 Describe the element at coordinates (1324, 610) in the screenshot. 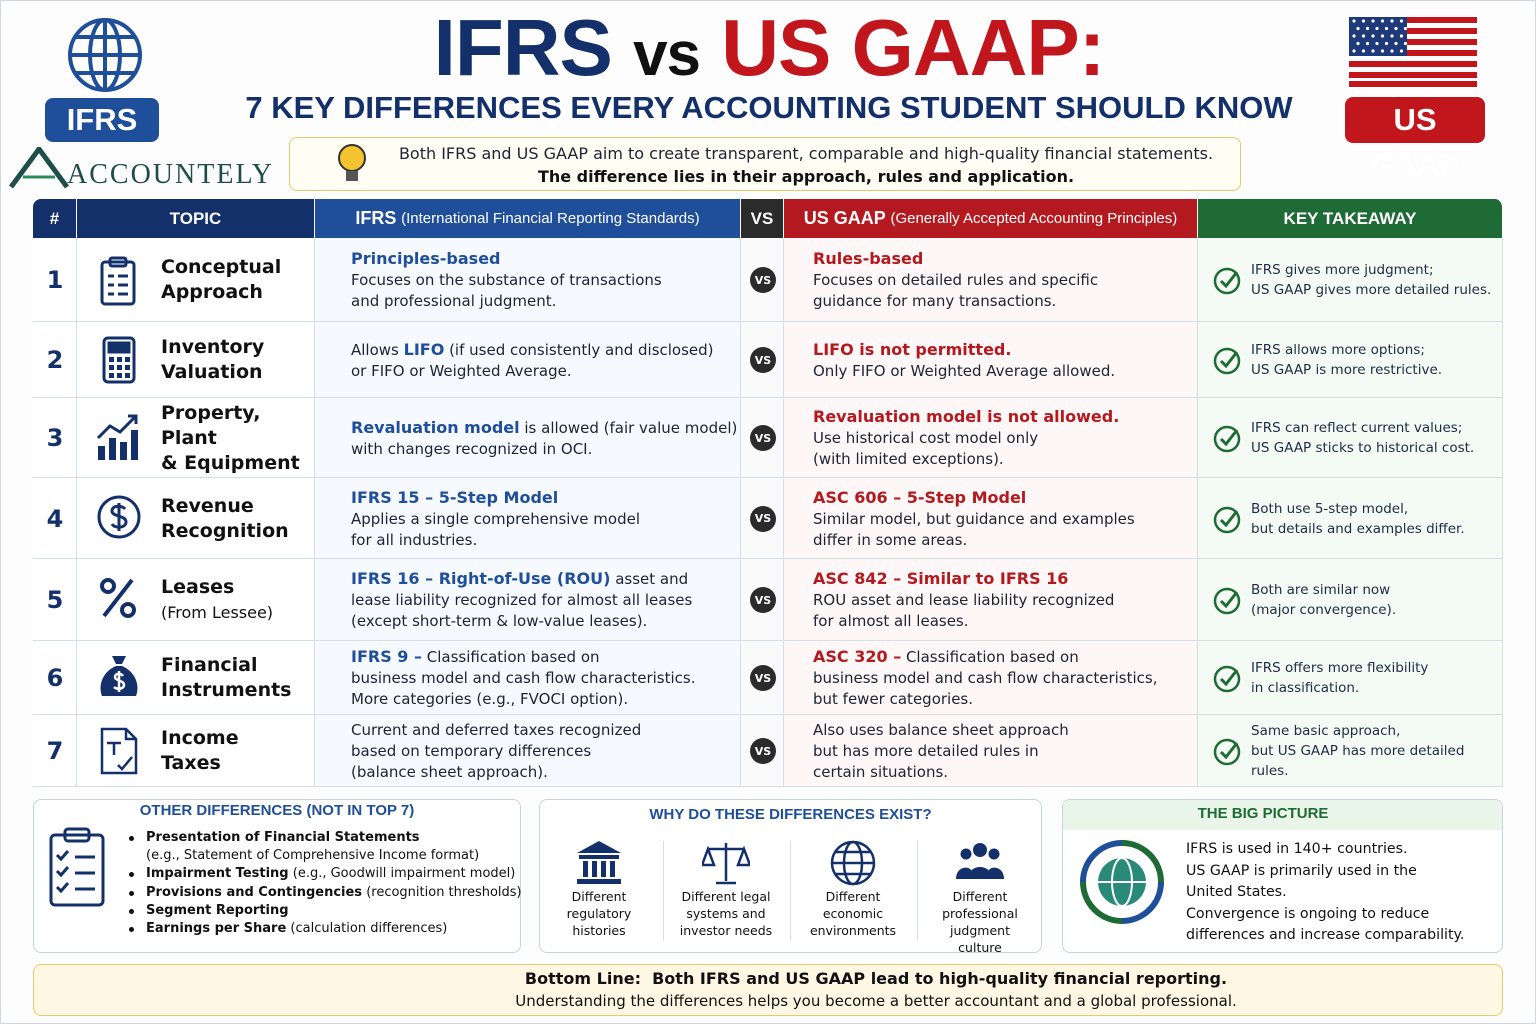

I see `takeaway-line: (major convergence).` at that location.